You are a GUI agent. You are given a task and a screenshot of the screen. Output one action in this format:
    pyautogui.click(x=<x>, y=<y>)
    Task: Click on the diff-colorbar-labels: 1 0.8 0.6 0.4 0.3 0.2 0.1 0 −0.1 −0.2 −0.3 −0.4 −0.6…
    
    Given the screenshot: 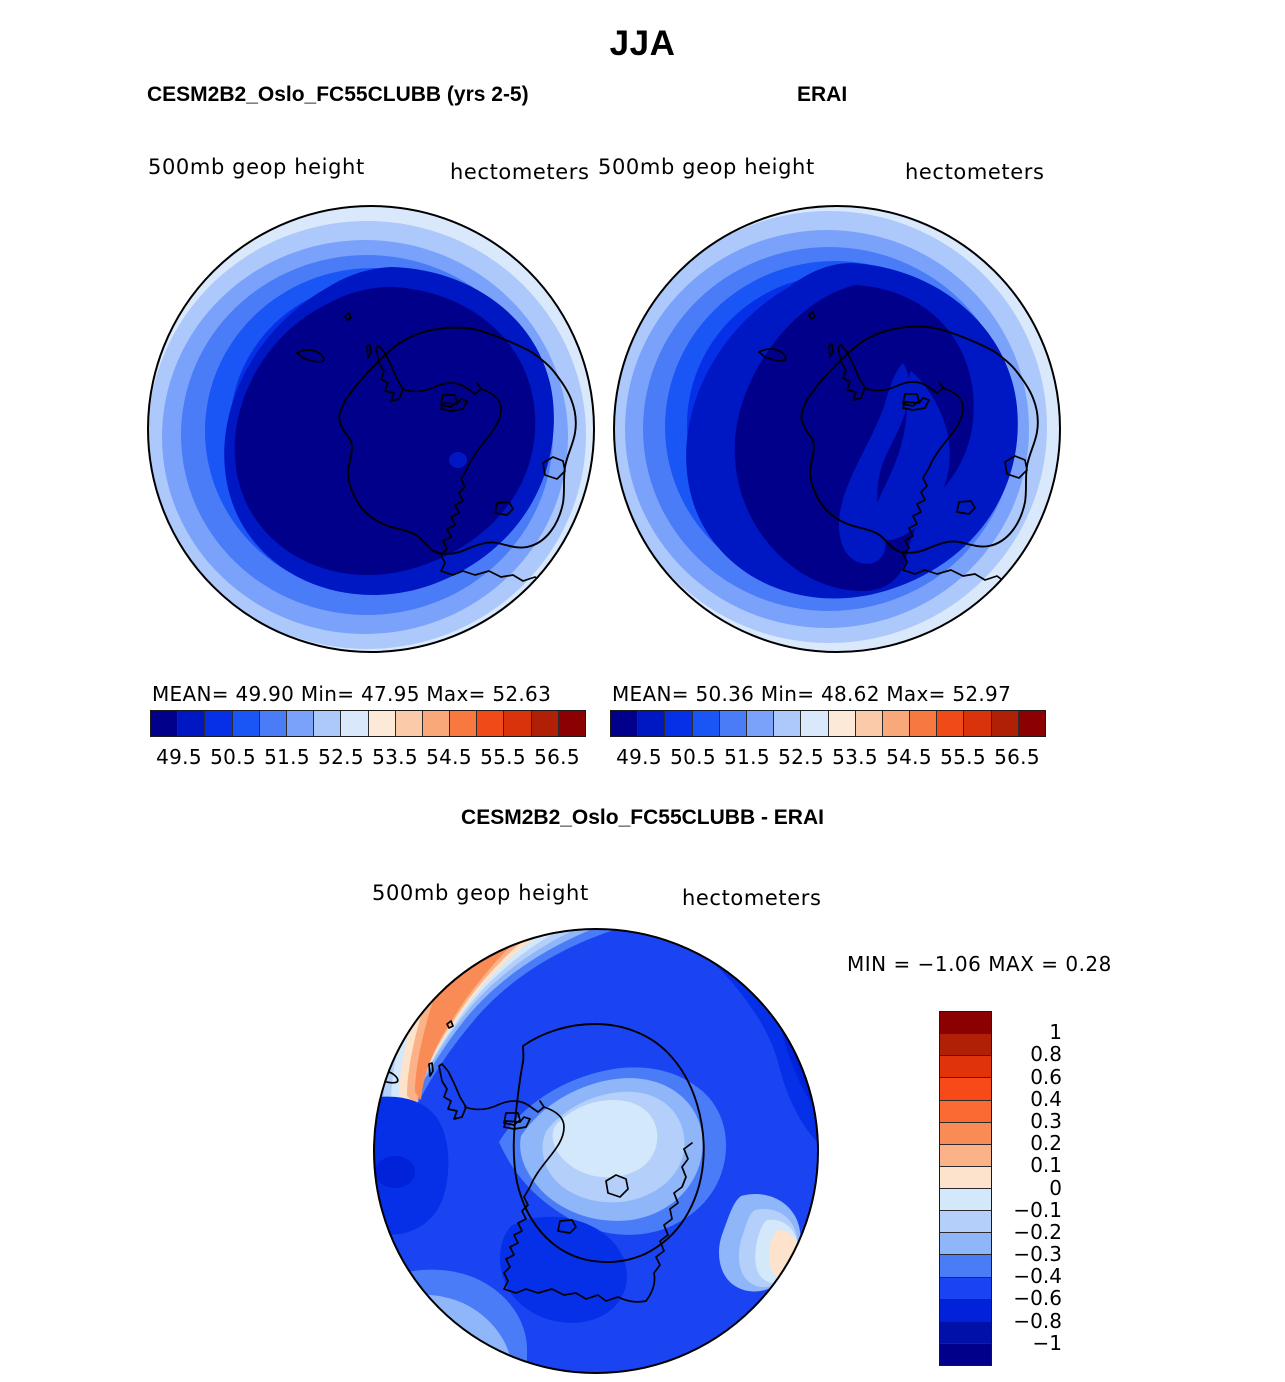 What is the action you would take?
    pyautogui.click(x=1029, y=1188)
    